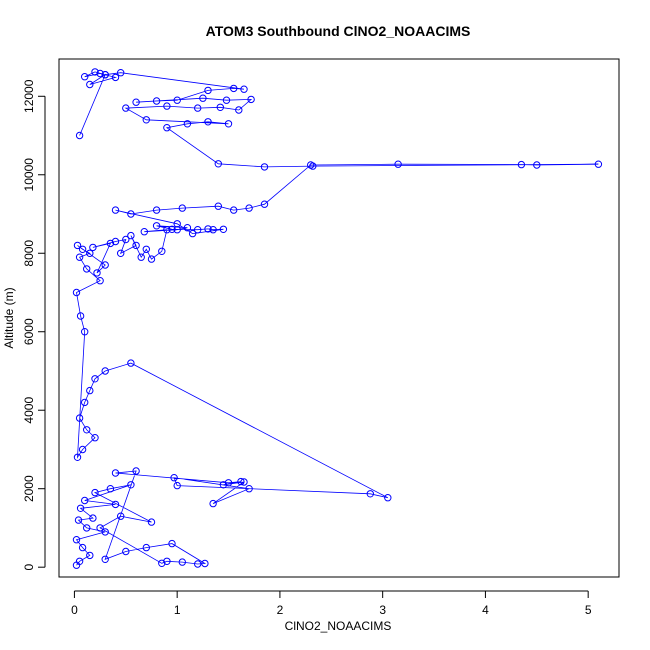  I want to click on y-tick-label: 2000, so click(29, 488).